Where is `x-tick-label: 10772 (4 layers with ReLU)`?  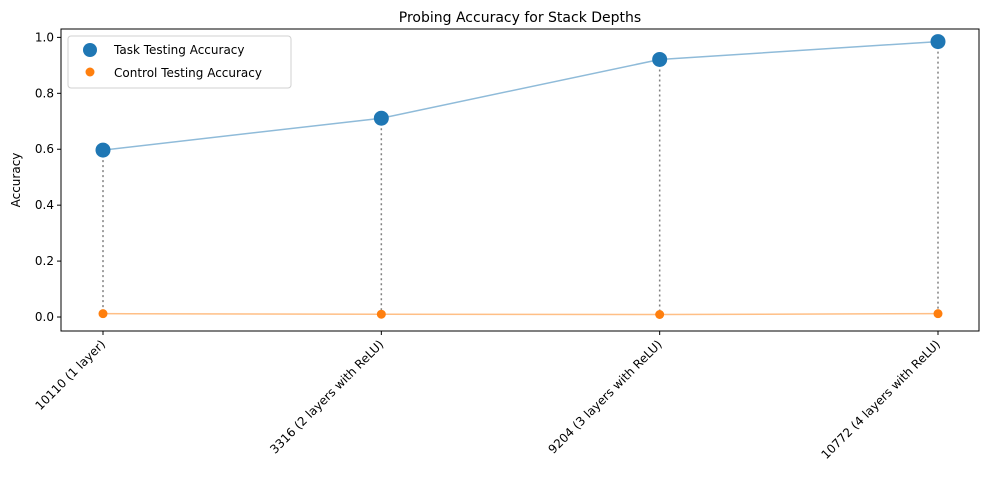
x-tick-label: 10772 (4 layers with ReLU) is located at coordinates (880, 399).